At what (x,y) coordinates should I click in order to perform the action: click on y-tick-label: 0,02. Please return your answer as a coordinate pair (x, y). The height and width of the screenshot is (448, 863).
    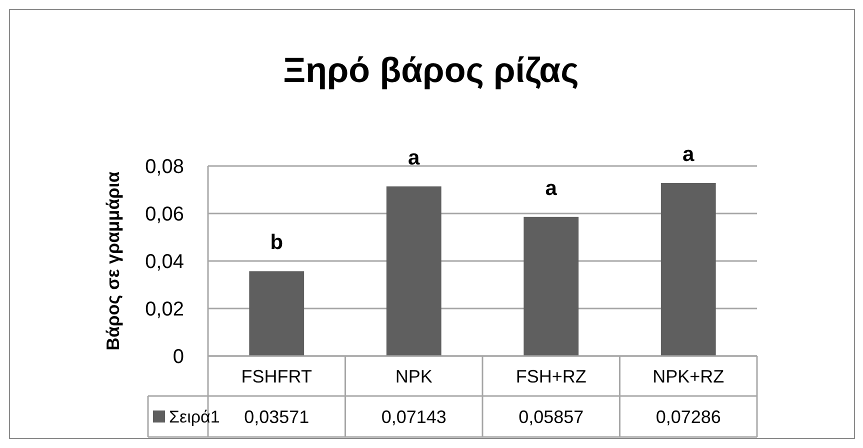
    Looking at the image, I should click on (164, 309).